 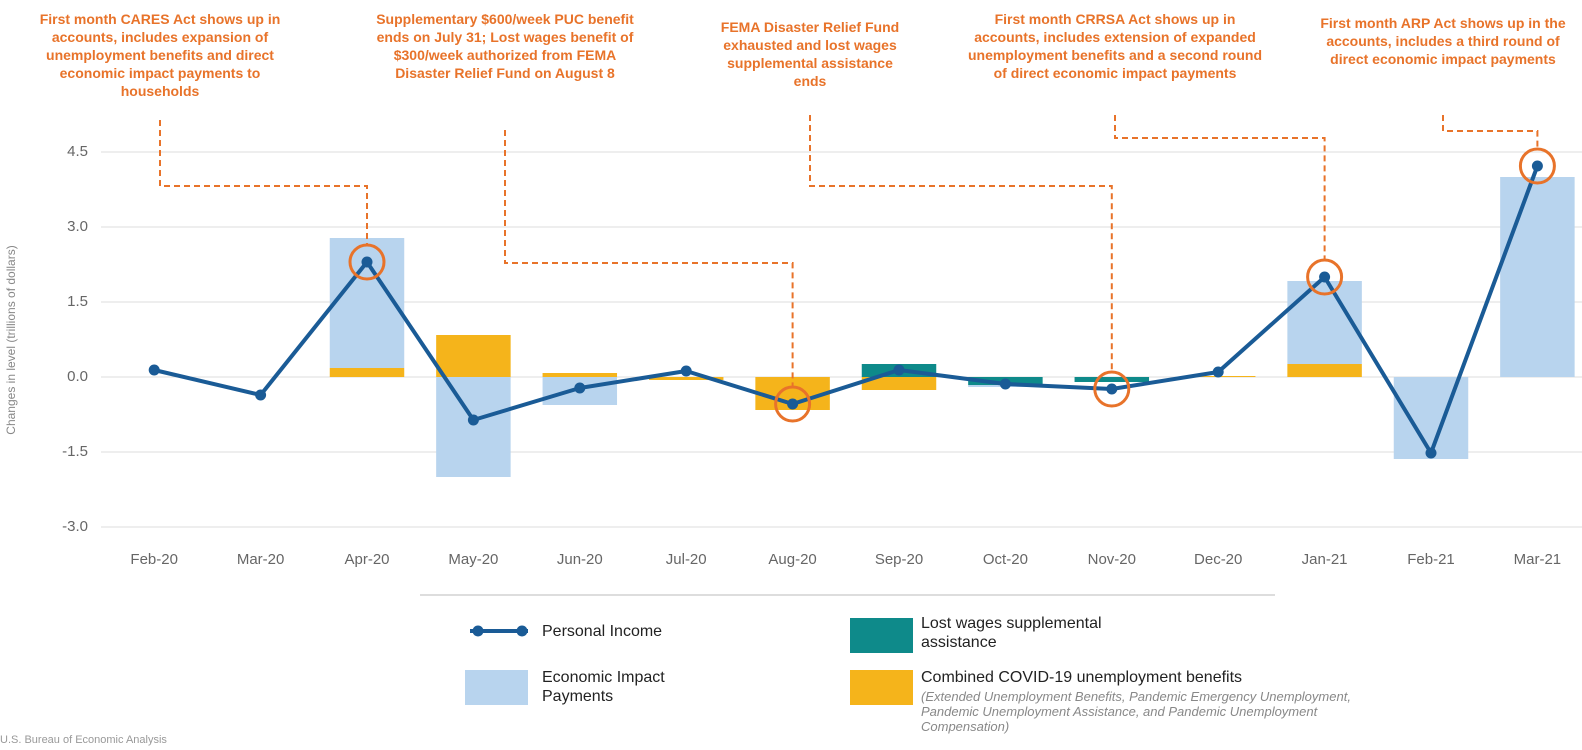 I want to click on y-tick-label: -3.0, so click(x=75, y=526).